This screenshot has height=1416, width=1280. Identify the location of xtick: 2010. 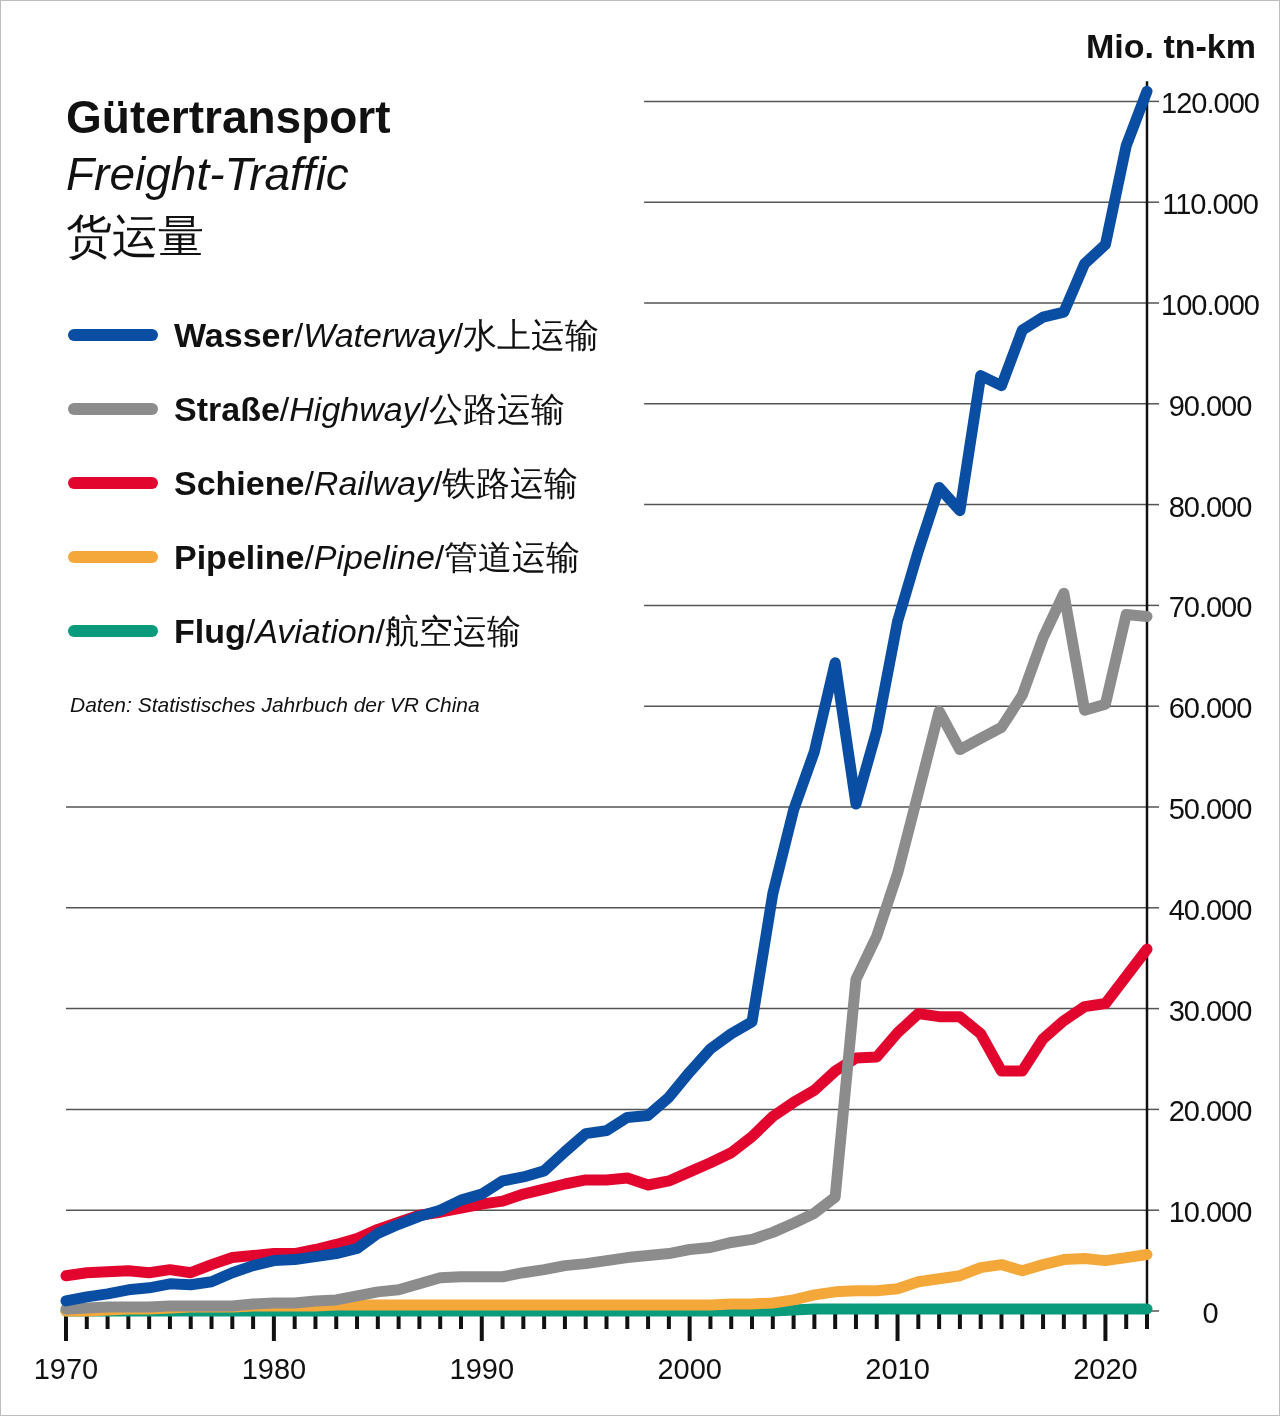
(897, 1369).